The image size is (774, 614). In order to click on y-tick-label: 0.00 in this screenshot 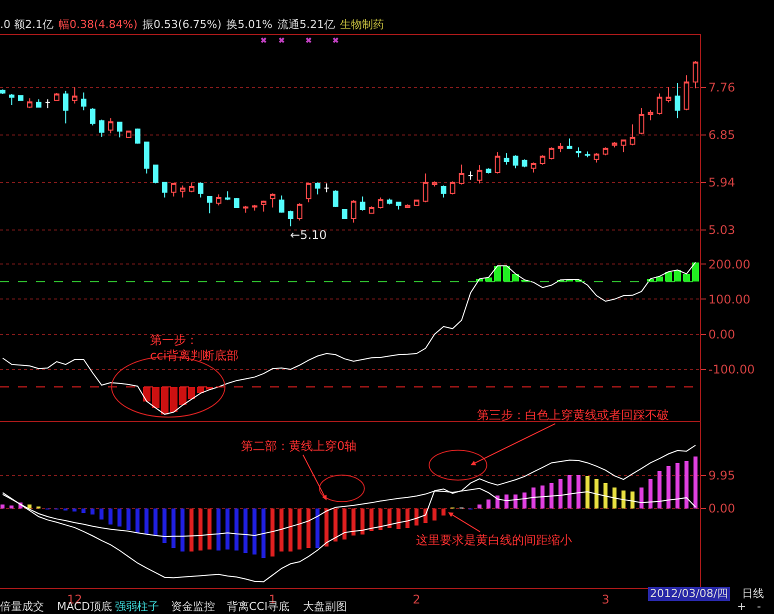, I will do `click(722, 334)`.